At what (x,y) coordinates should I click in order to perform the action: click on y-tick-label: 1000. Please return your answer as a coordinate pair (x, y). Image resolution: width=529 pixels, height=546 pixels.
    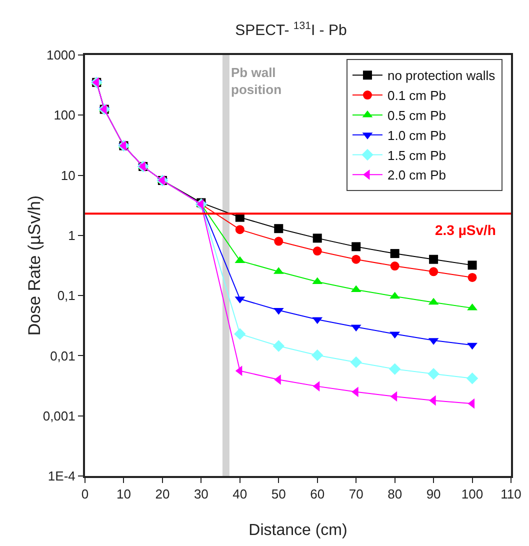
    Looking at the image, I should click on (61, 55).